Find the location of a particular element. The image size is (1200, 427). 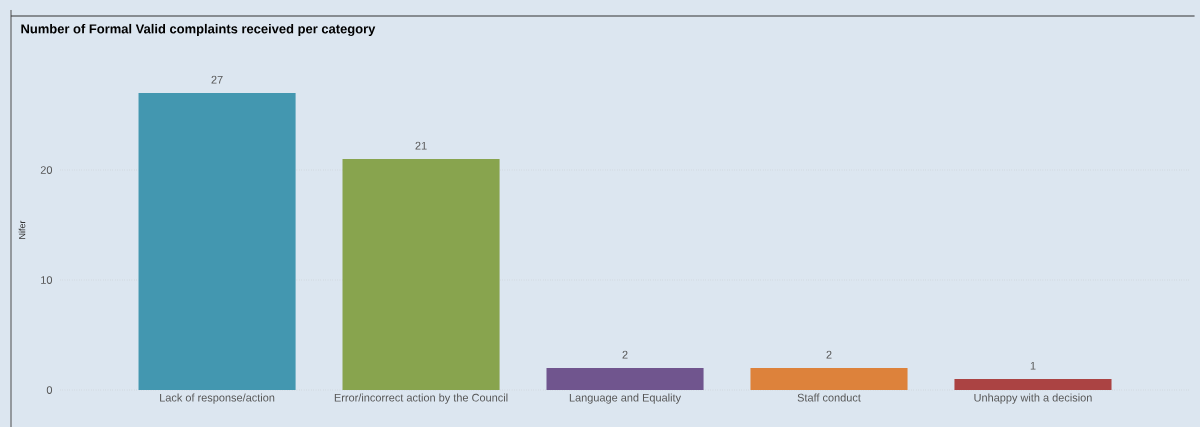

x-tick-label: Lack of response/action is located at coordinates (217, 398).